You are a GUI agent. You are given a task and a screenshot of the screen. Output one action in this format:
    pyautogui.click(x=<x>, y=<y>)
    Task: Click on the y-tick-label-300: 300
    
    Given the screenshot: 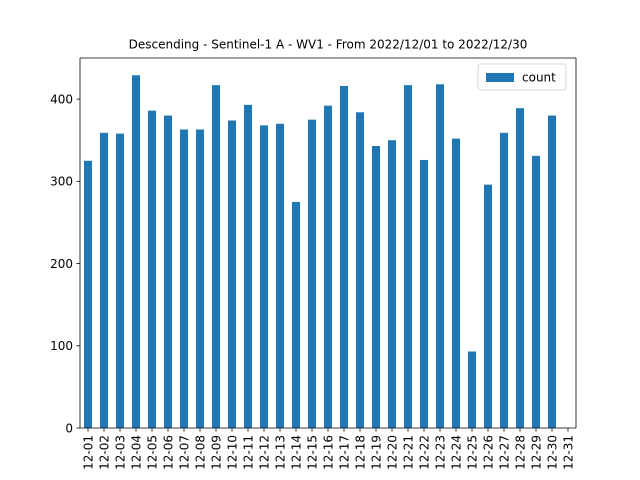 What is the action you would take?
    pyautogui.click(x=61, y=182)
    